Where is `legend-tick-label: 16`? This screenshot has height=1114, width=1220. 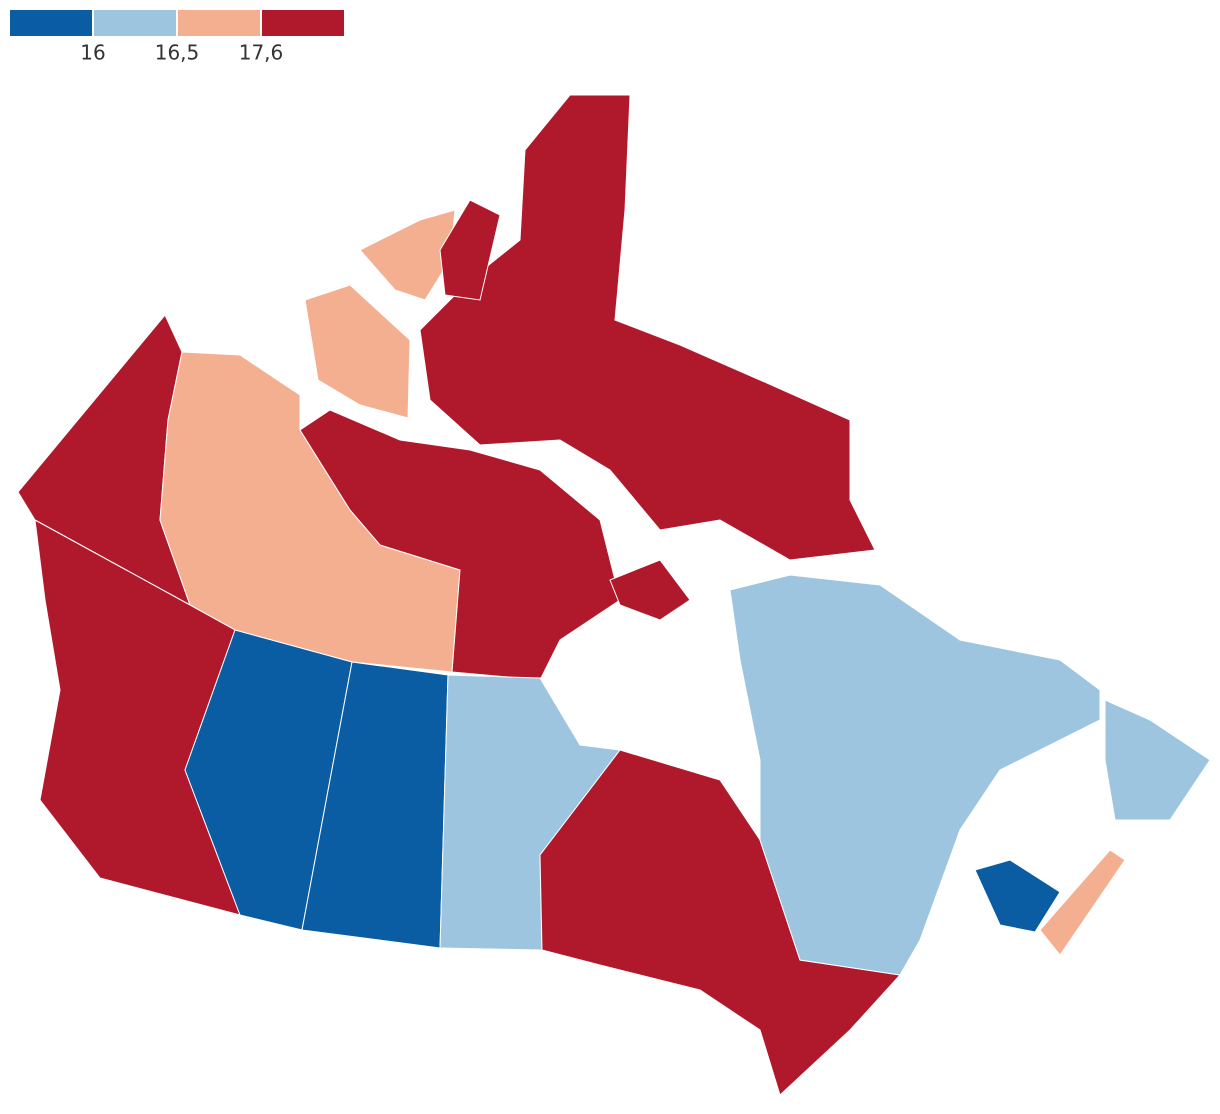
legend-tick-label: 16 is located at coordinates (92, 53).